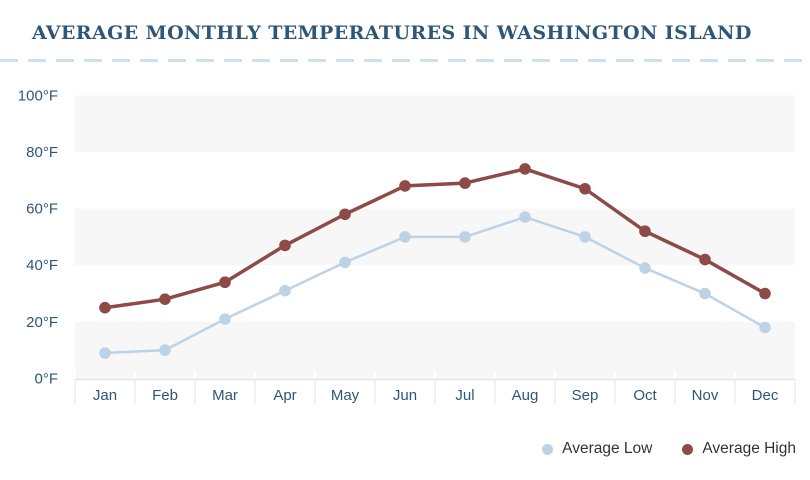 This screenshot has width=810, height=480. I want to click on x-axis-label: Nov, so click(705, 395).